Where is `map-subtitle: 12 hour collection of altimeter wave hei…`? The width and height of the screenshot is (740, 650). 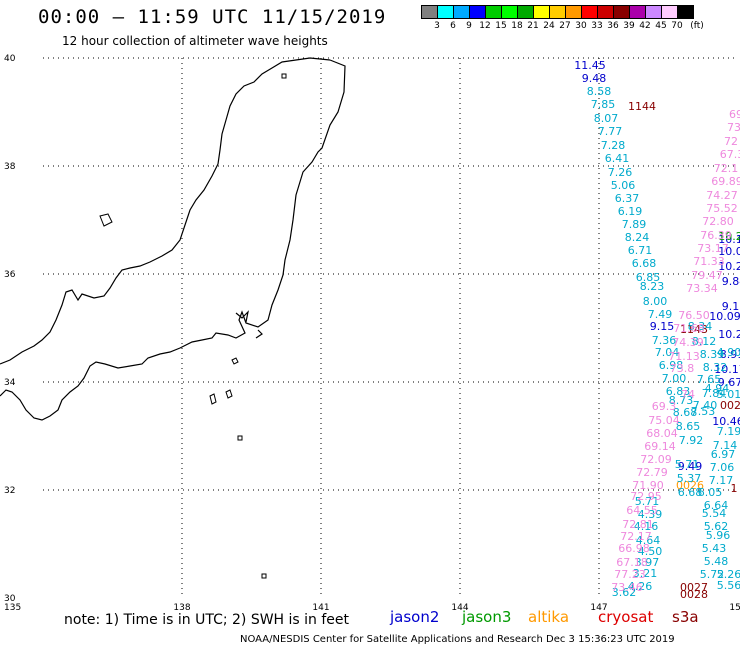
map-subtitle: 12 hour collection of altimeter wave hei… is located at coordinates (195, 41).